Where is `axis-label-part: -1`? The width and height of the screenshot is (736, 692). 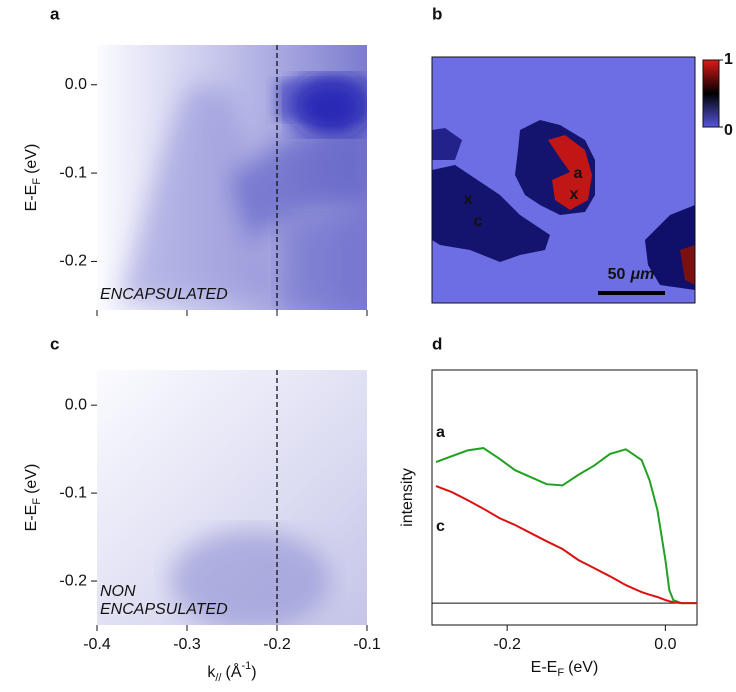 axis-label-part: -1 is located at coordinates (247, 666).